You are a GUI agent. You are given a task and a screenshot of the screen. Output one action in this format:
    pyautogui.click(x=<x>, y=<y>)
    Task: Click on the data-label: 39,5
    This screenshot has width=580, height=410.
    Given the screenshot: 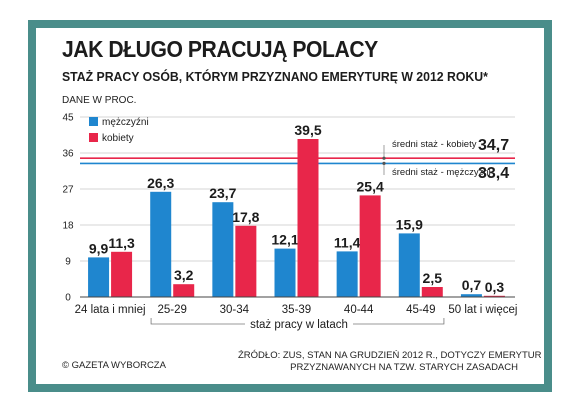 What is the action you would take?
    pyautogui.click(x=307, y=130)
    